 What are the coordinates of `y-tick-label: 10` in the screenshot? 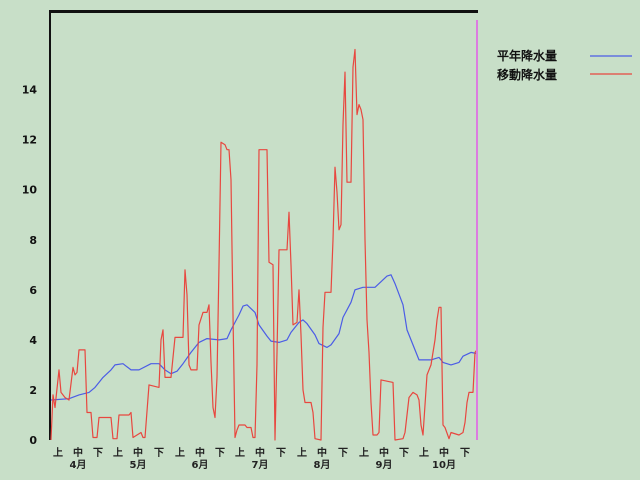 It's located at (30, 190).